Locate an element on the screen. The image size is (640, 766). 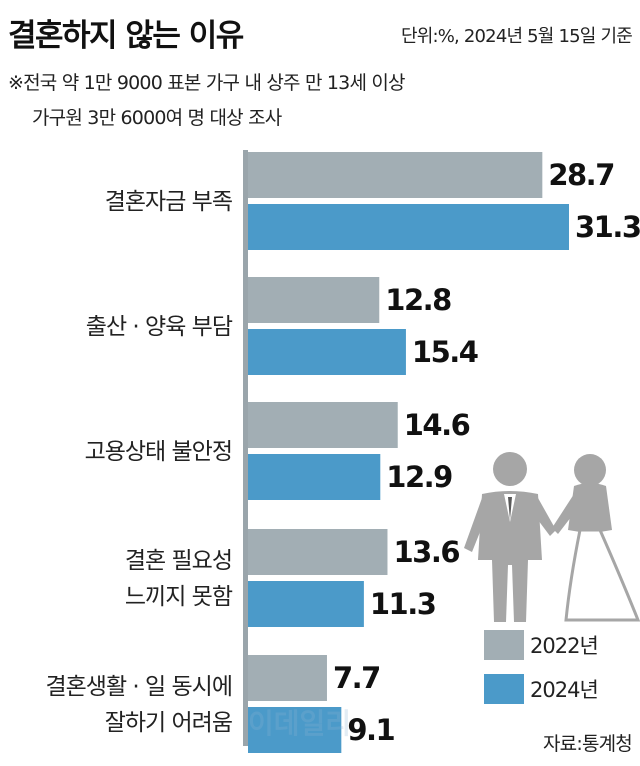
legend-label: 2024년 is located at coordinates (564, 690).